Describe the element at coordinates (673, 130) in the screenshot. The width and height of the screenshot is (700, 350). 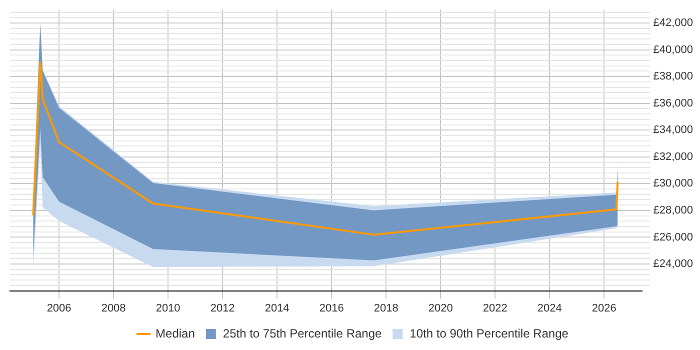
I see `y-tick-label: £34,000` at that location.